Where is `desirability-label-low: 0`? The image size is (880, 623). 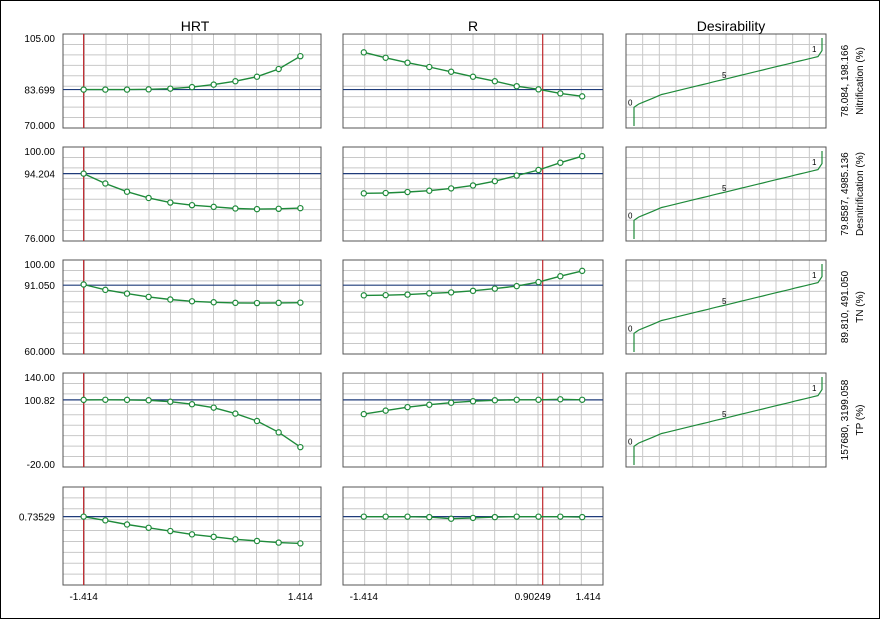
desirability-label-low: 0 is located at coordinates (630, 102).